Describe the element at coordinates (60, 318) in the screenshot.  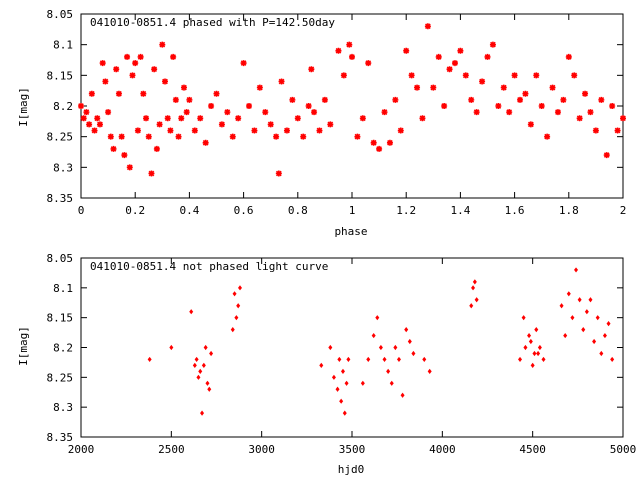
I see `unphased-y-tick-label: 8.15` at that location.